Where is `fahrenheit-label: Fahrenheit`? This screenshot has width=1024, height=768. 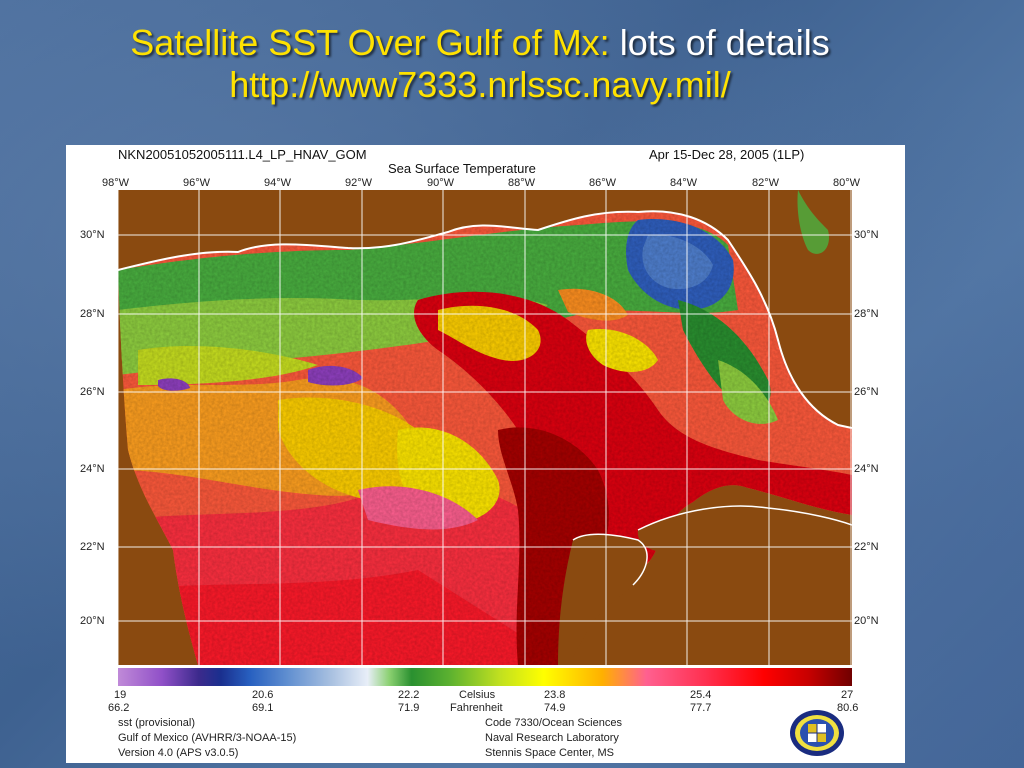 fahrenheit-label: Fahrenheit is located at coordinates (476, 708).